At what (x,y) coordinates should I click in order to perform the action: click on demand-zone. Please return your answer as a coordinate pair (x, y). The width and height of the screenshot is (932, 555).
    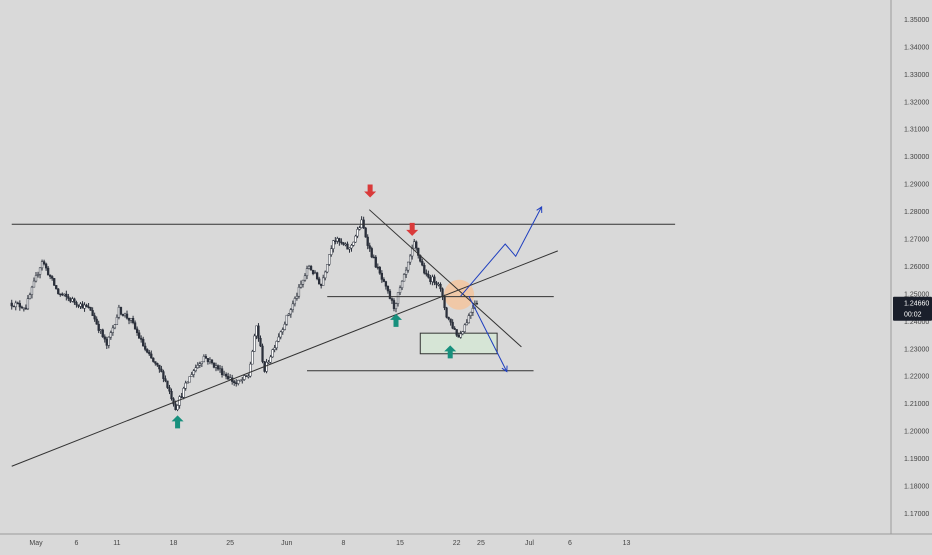
    Looking at the image, I should click on (458, 343).